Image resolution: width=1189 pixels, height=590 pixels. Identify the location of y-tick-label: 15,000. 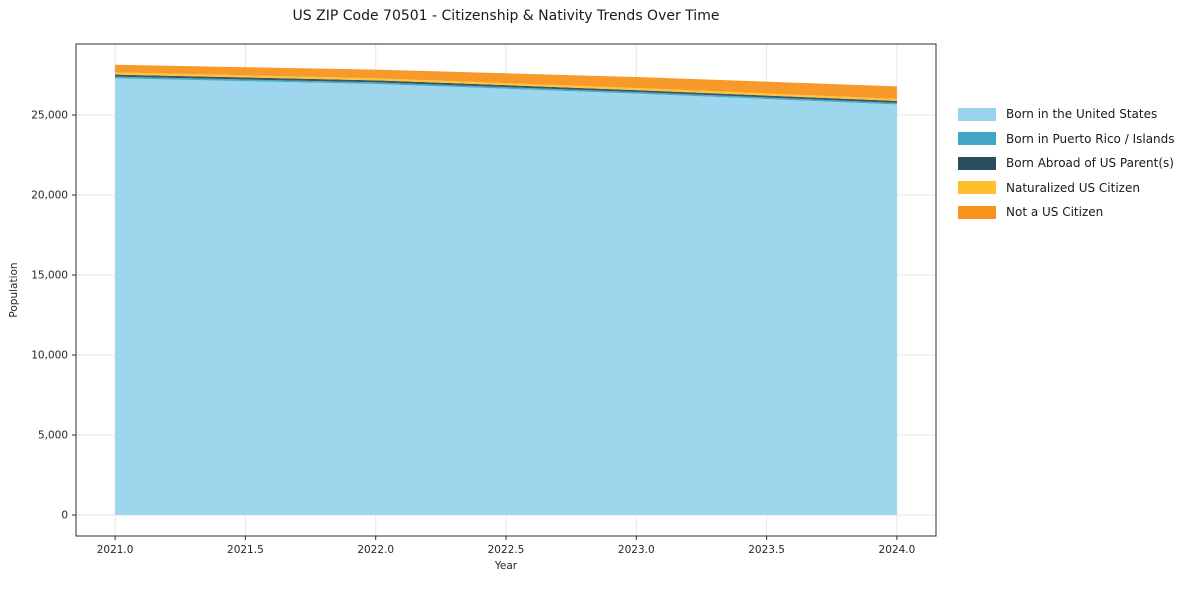
(49, 276).